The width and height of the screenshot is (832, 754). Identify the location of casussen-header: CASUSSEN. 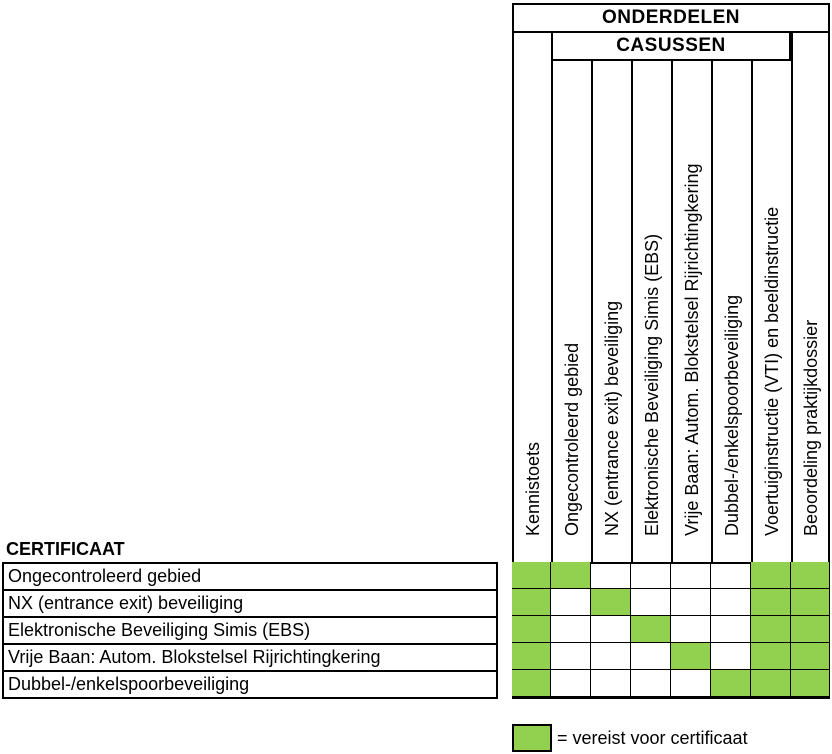
(671, 46).